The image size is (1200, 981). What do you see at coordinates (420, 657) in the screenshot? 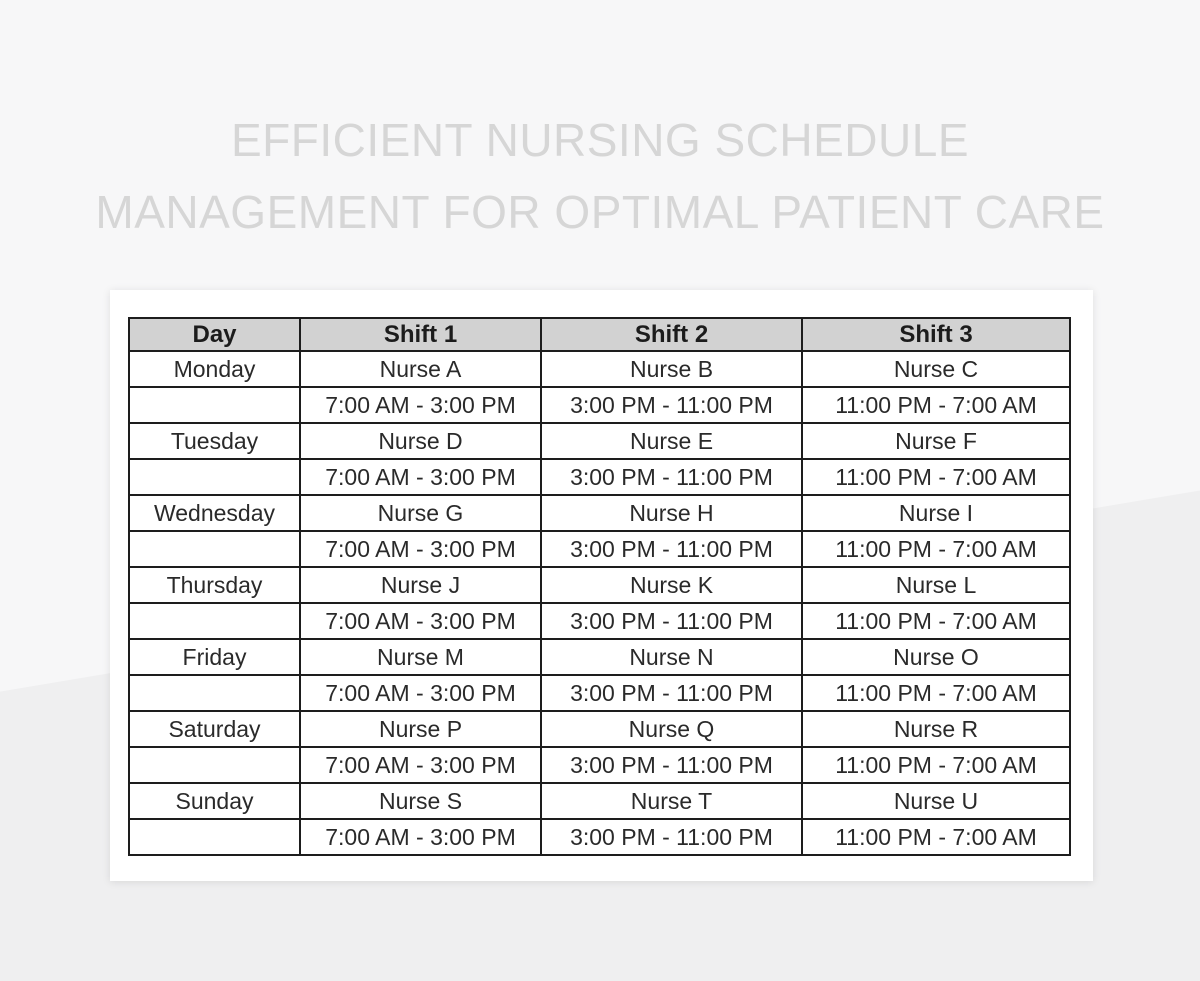
I see `nurse-cell: Nurse M` at bounding box center [420, 657].